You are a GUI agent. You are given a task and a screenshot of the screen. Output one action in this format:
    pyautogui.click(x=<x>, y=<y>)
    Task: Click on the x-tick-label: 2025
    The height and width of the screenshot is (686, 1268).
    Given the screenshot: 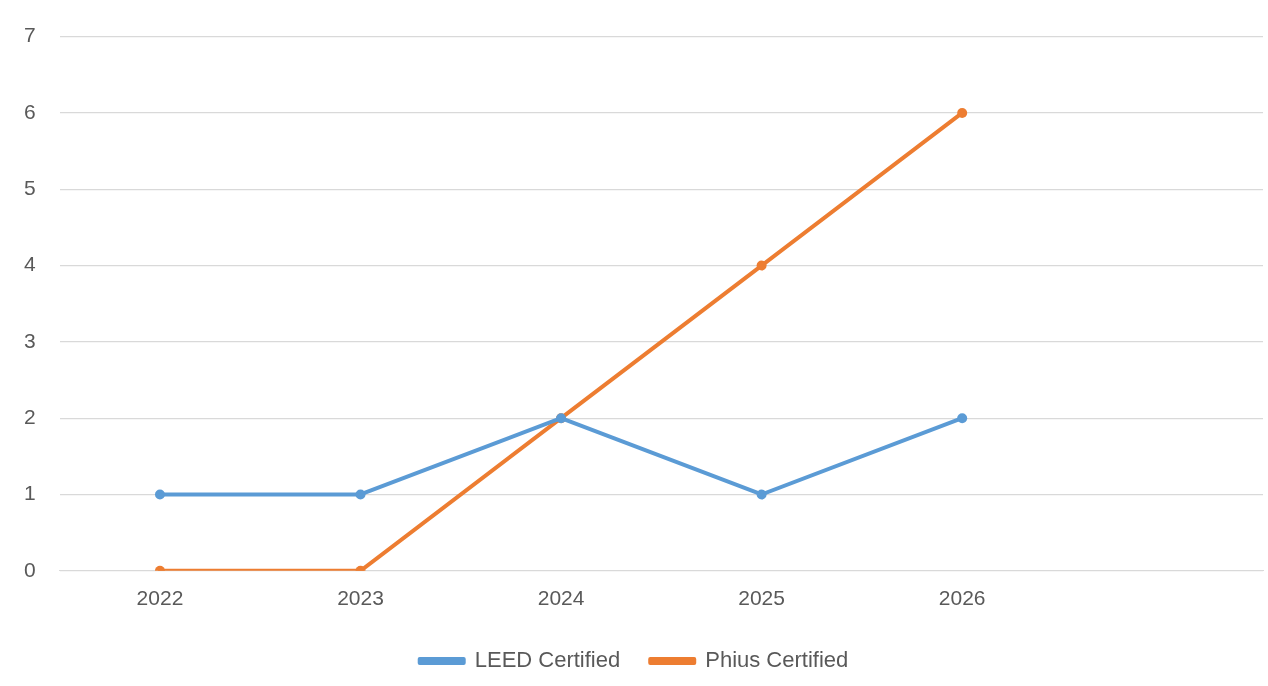 What is the action you would take?
    pyautogui.click(x=761, y=598)
    